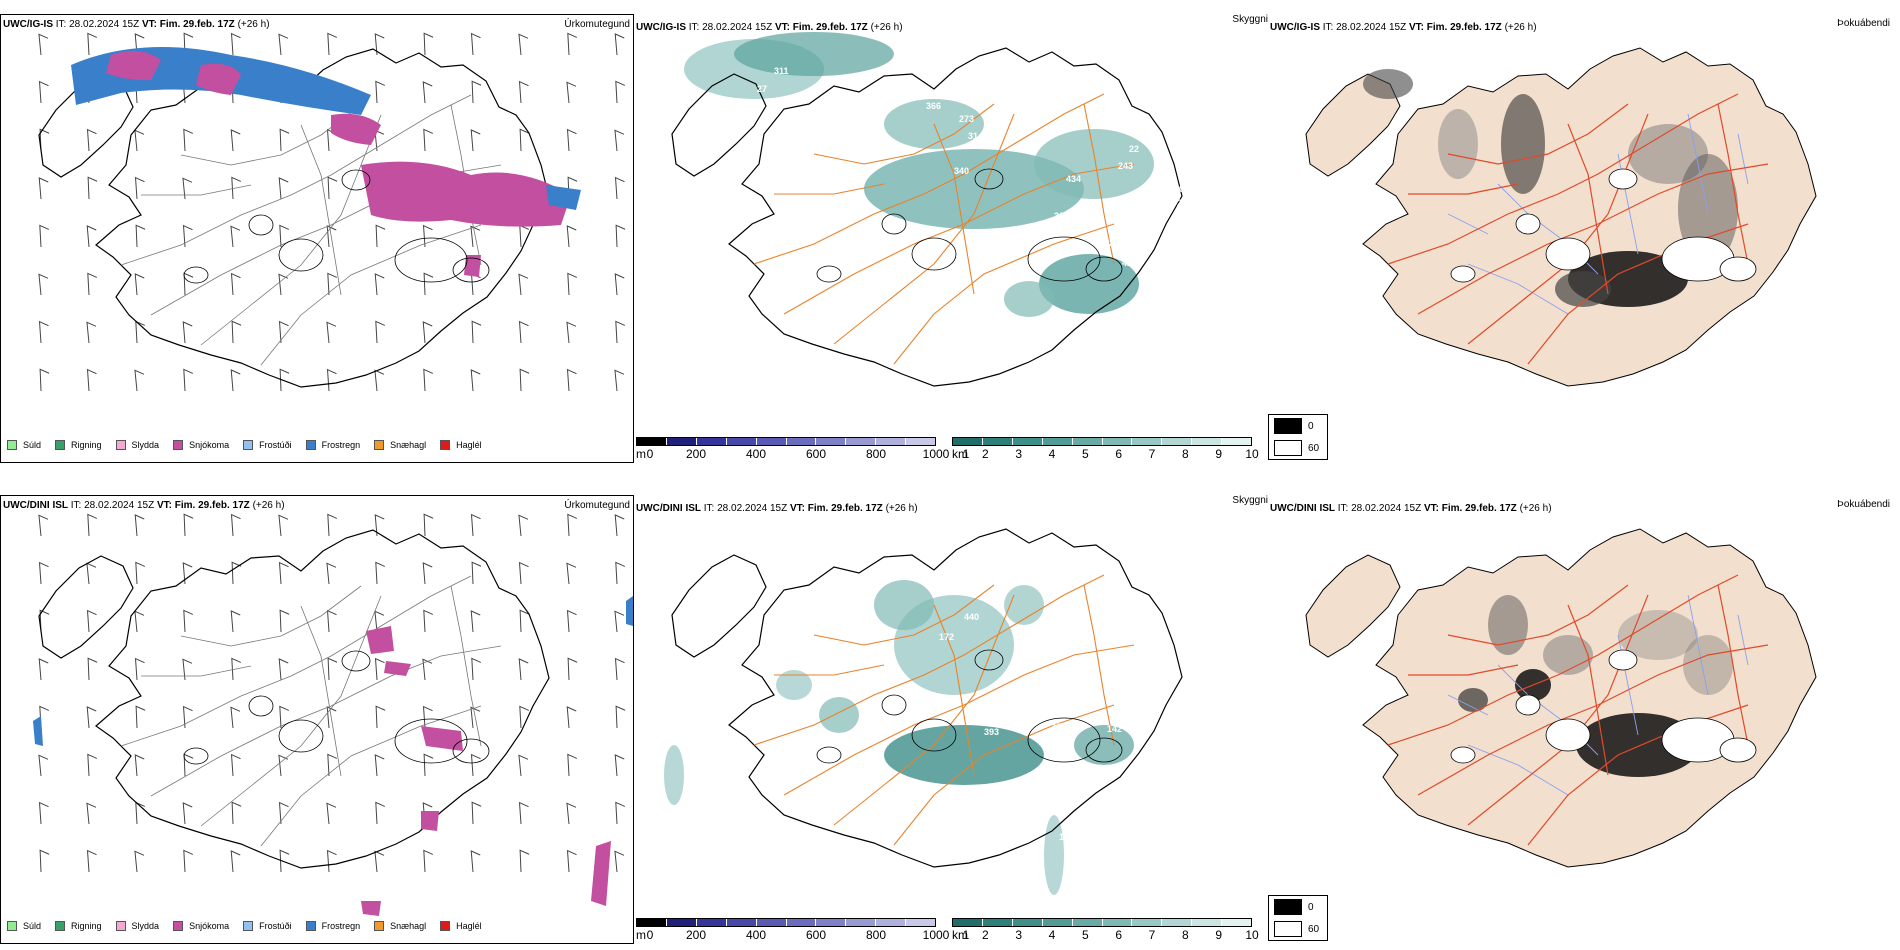 The width and height of the screenshot is (1900, 950). What do you see at coordinates (1152, 935) in the screenshot?
I see `colorbar-tick-label: 7` at bounding box center [1152, 935].